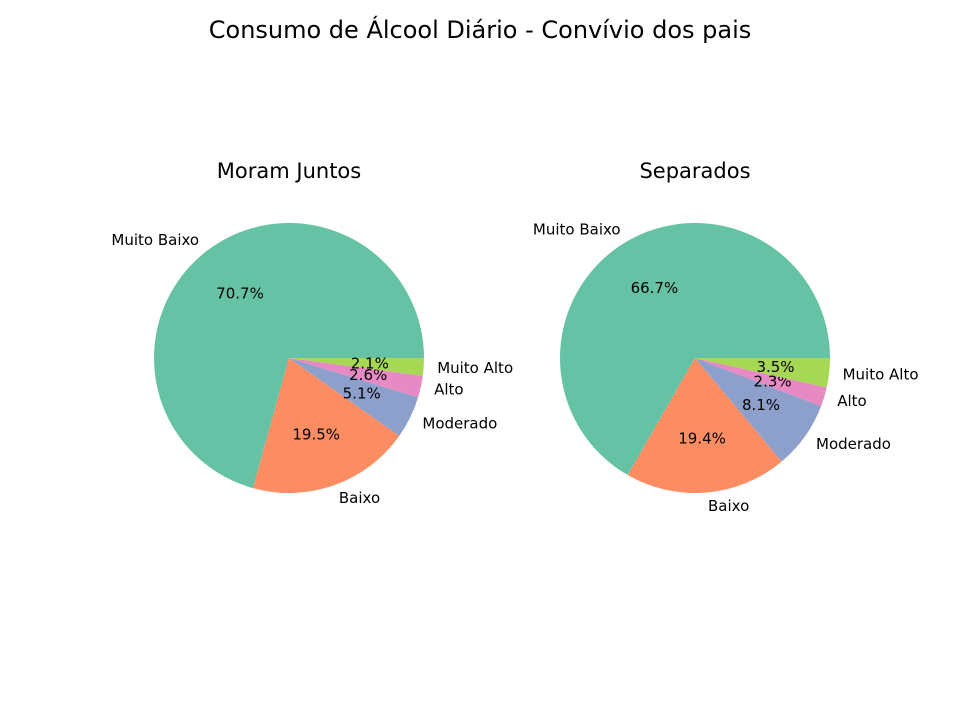 Image resolution: width=960 pixels, height=720 pixels. I want to click on slice-percent-muito-alto: 2.1%, so click(370, 363).